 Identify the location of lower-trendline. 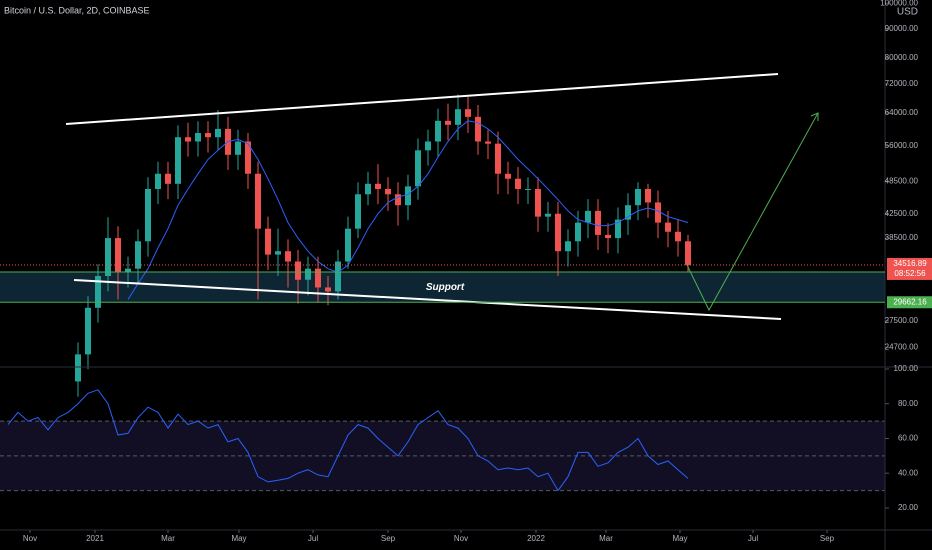
(427, 299).